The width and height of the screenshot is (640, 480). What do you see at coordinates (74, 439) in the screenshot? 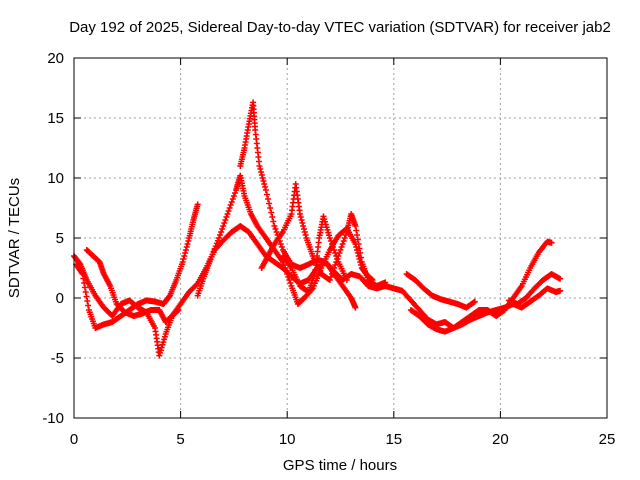
I see `x-tick-label: 0` at bounding box center [74, 439].